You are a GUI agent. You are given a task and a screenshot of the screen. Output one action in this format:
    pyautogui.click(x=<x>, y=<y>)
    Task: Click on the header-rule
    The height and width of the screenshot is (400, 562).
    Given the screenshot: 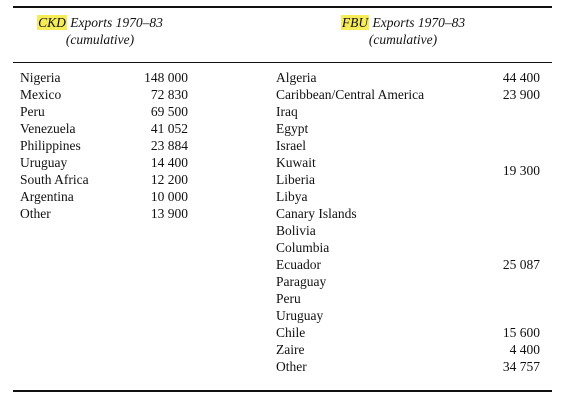 What is the action you would take?
    pyautogui.click(x=282, y=62)
    